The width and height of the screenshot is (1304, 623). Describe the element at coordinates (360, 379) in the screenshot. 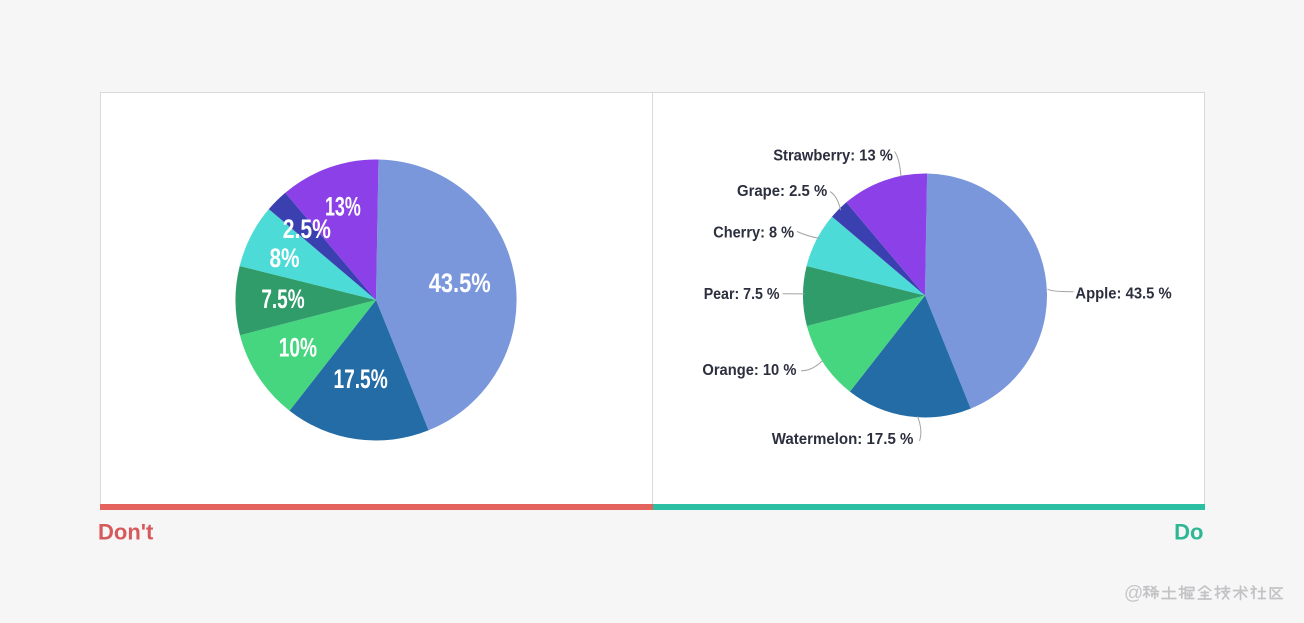

I see `svg-text: 17.5%` at that location.